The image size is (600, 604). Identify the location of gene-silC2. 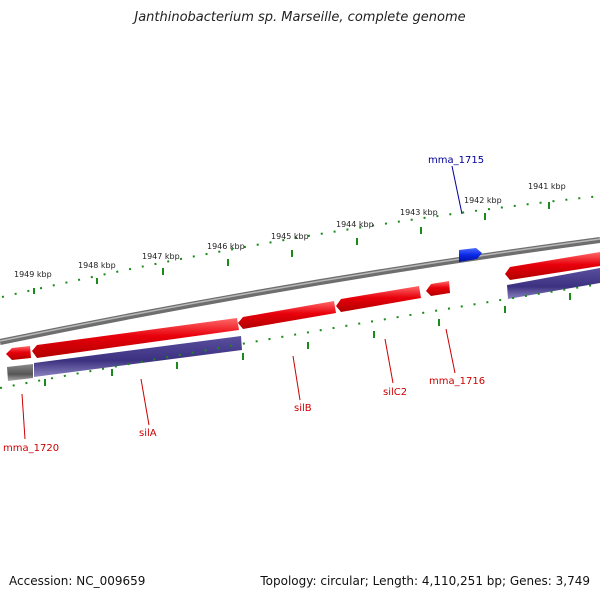
(378, 299).